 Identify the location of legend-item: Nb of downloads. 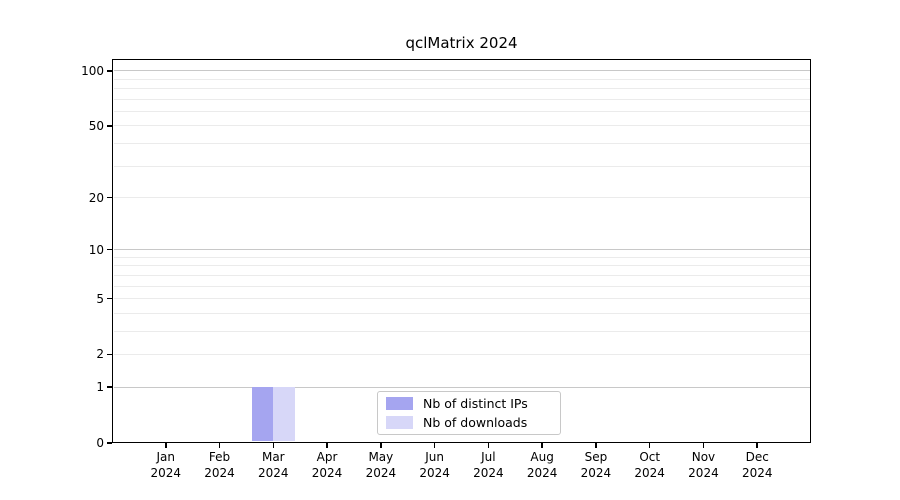
(473, 422).